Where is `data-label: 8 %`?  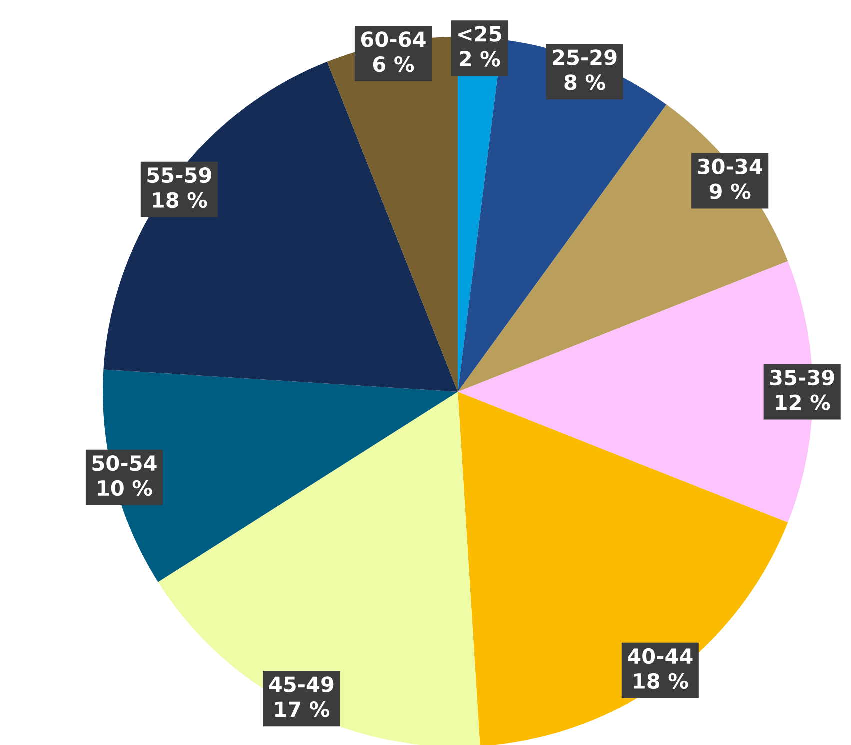
data-label: 8 % is located at coordinates (585, 82).